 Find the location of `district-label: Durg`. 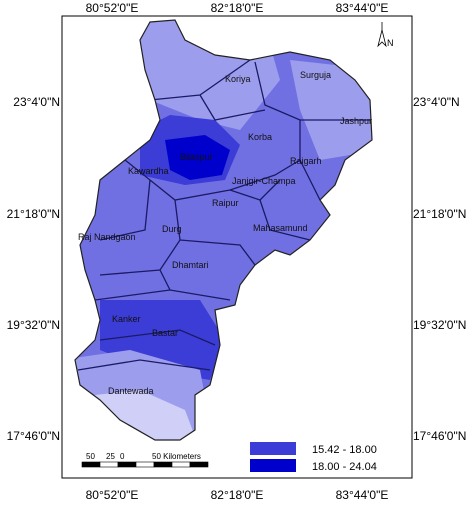

district-label: Durg is located at coordinates (172, 229).